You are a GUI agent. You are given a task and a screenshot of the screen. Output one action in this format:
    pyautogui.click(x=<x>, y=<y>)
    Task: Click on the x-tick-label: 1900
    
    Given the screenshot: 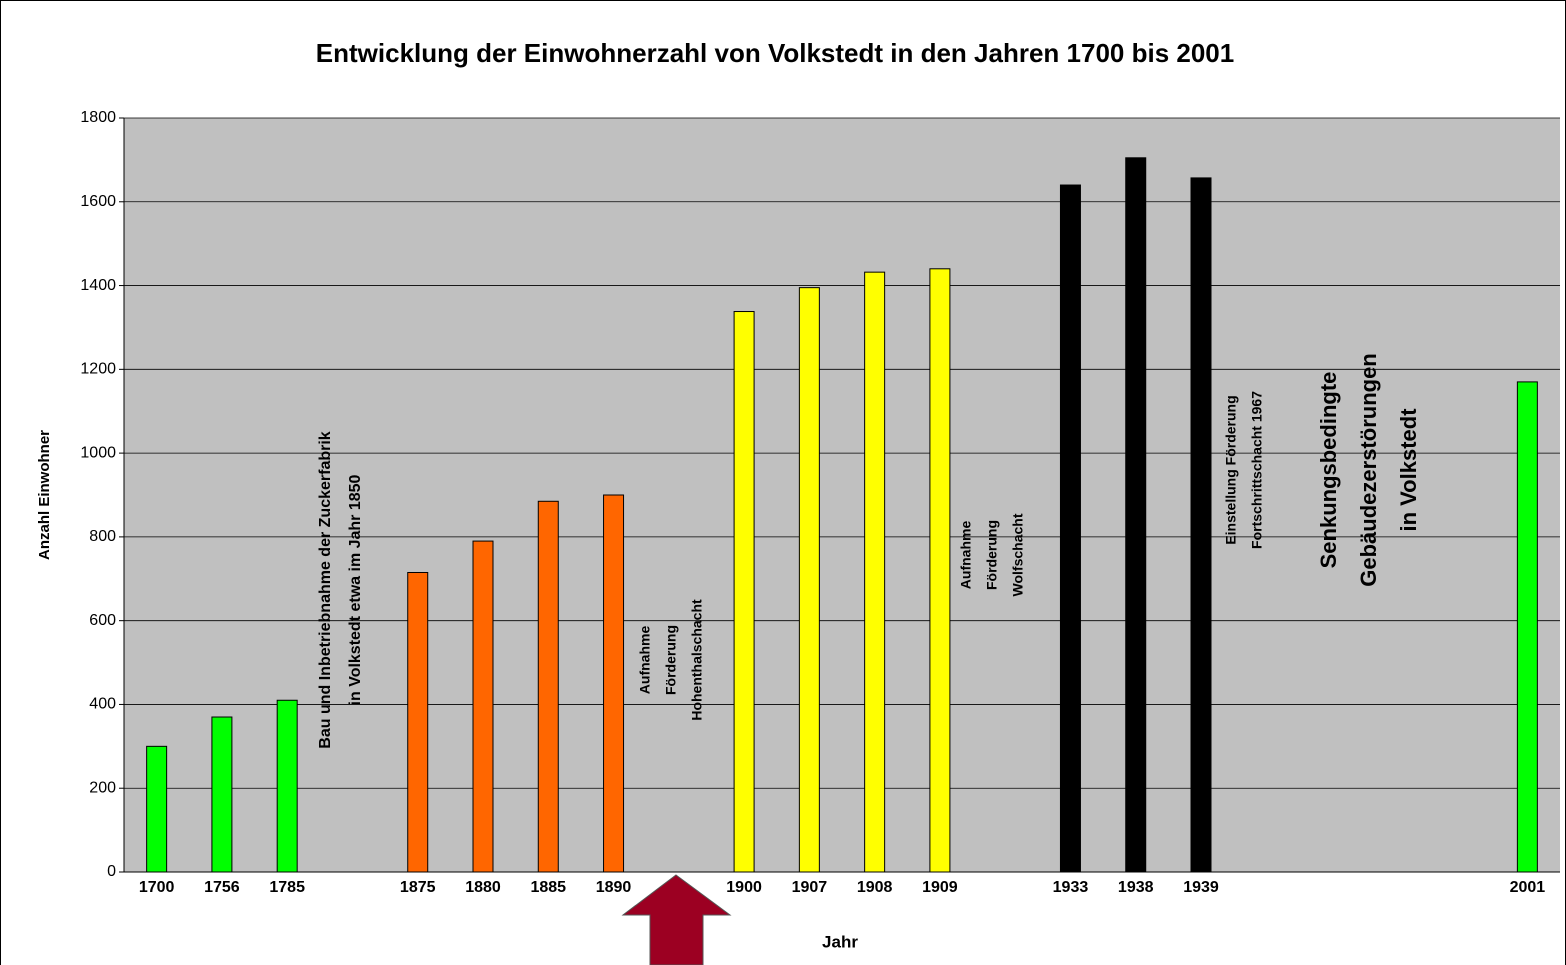 What is the action you would take?
    pyautogui.click(x=744, y=887)
    